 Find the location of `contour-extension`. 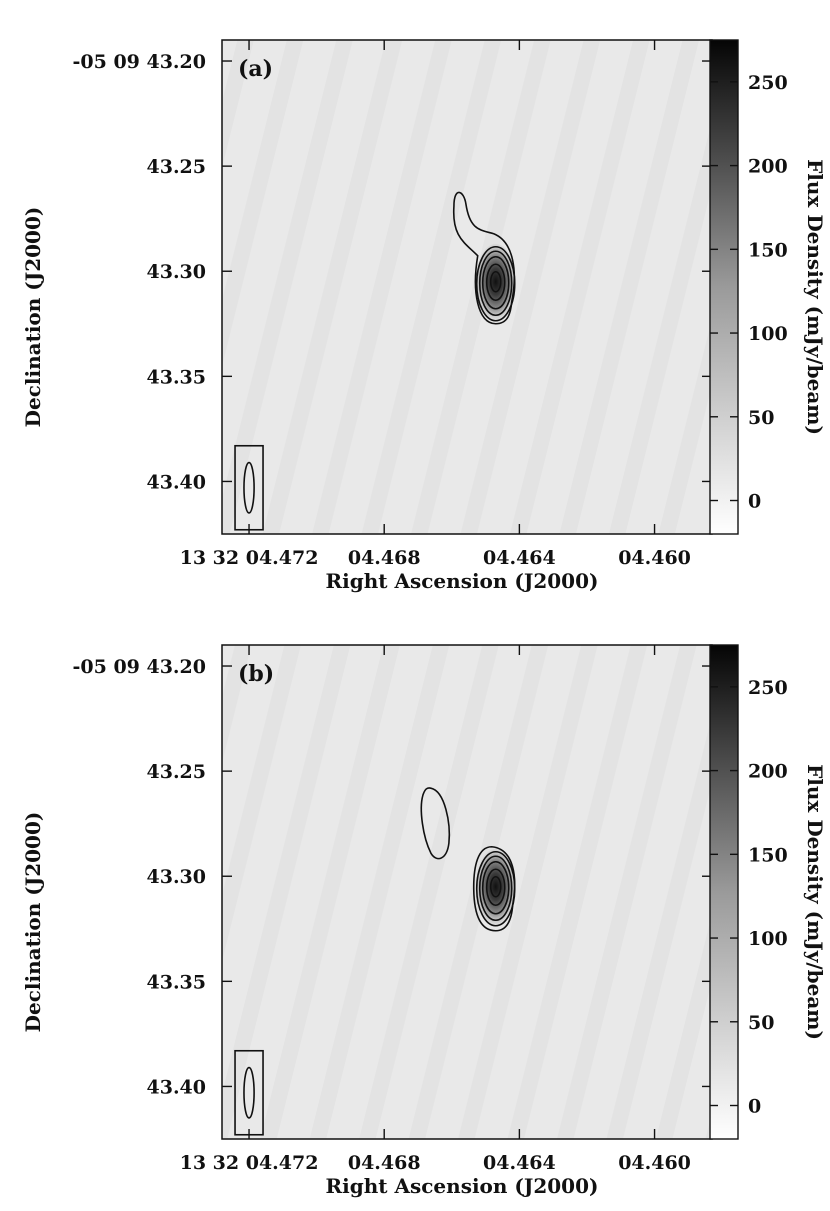

contour-extension is located at coordinates (435, 823).